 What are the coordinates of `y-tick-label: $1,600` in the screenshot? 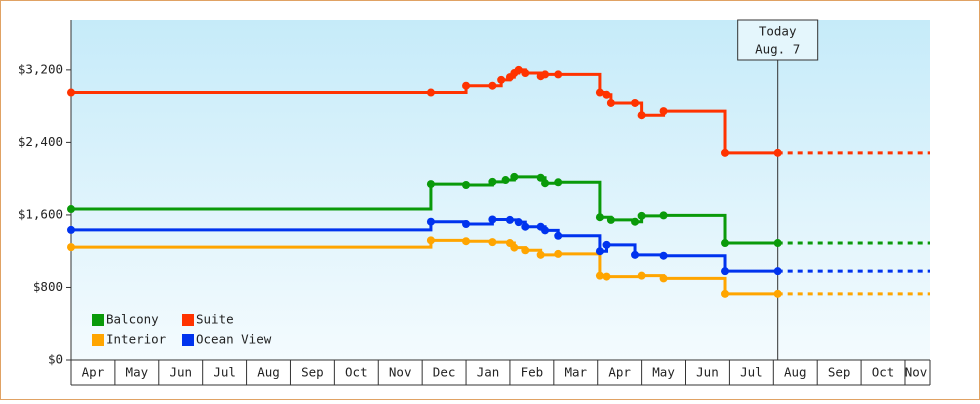 It's located at (40, 213).